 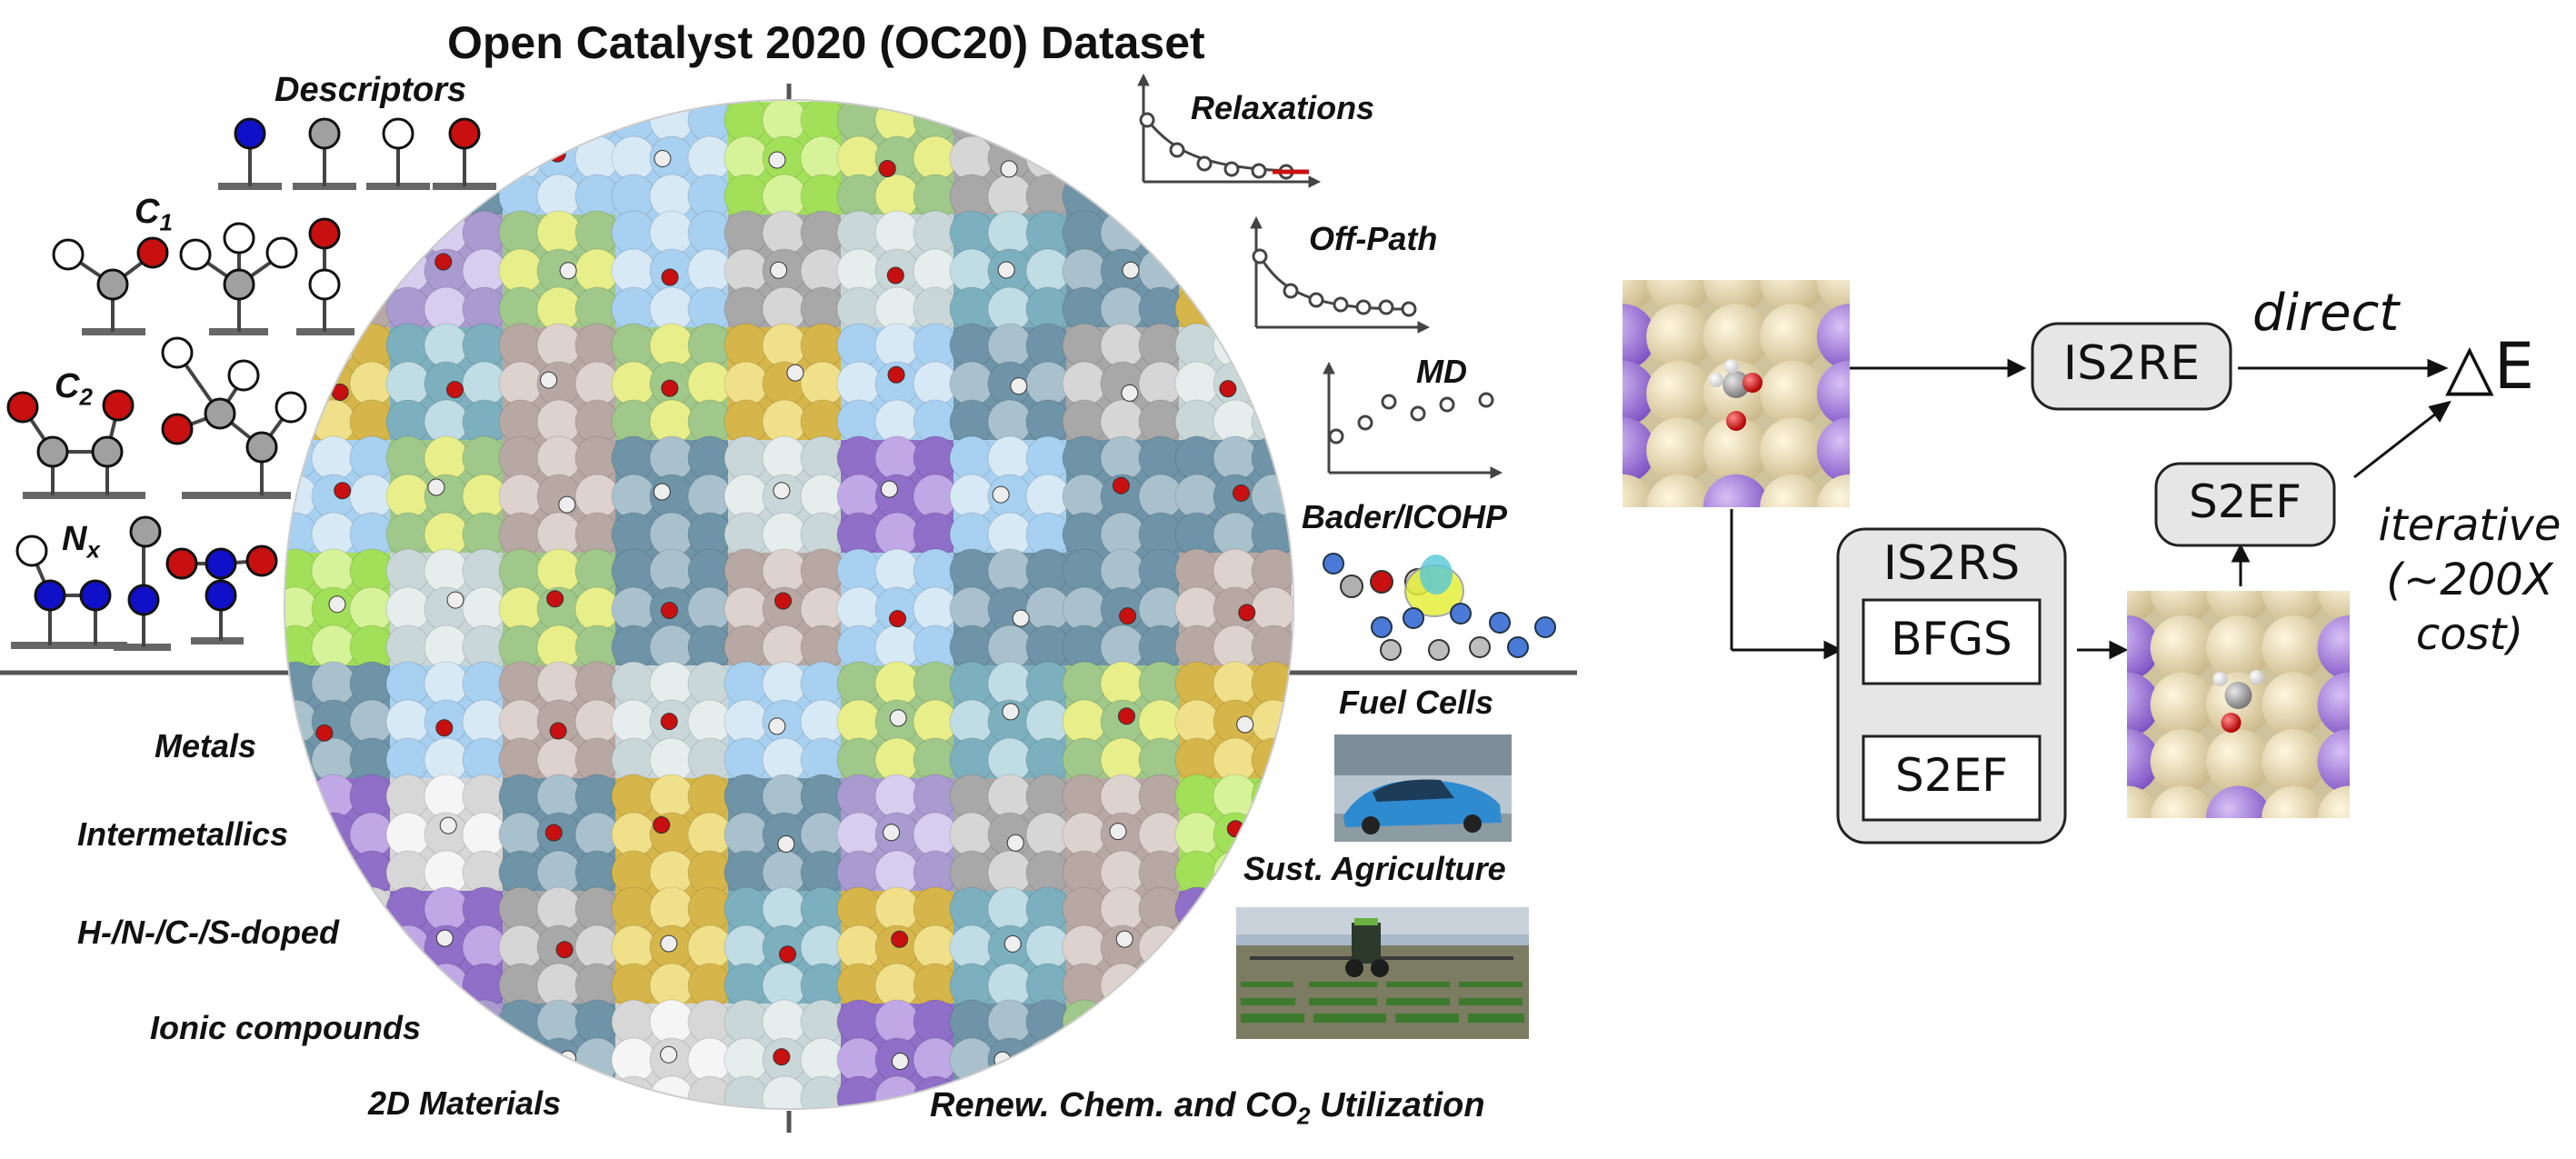 What do you see at coordinates (1416, 702) in the screenshot?
I see `fuel-cells-label: Fuel Cells` at bounding box center [1416, 702].